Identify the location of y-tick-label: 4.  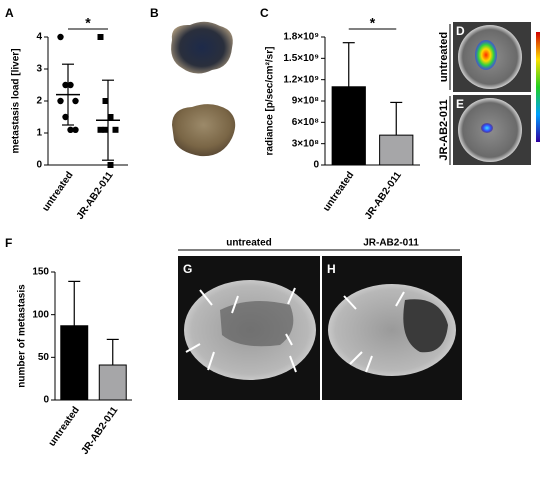
(39, 37).